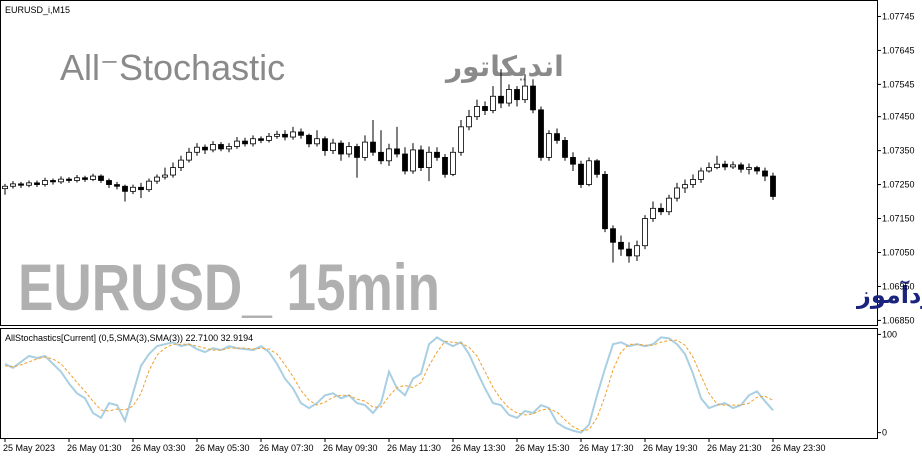 This screenshot has height=459, width=922. What do you see at coordinates (286, 448) in the screenshot?
I see `x-tick-label: 26 May 07:30` at bounding box center [286, 448].